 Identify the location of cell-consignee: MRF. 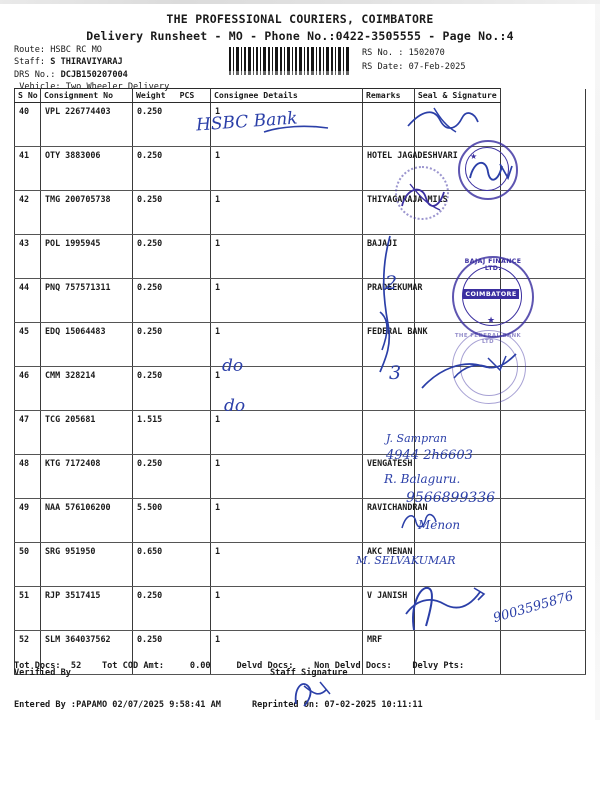
(388, 652).